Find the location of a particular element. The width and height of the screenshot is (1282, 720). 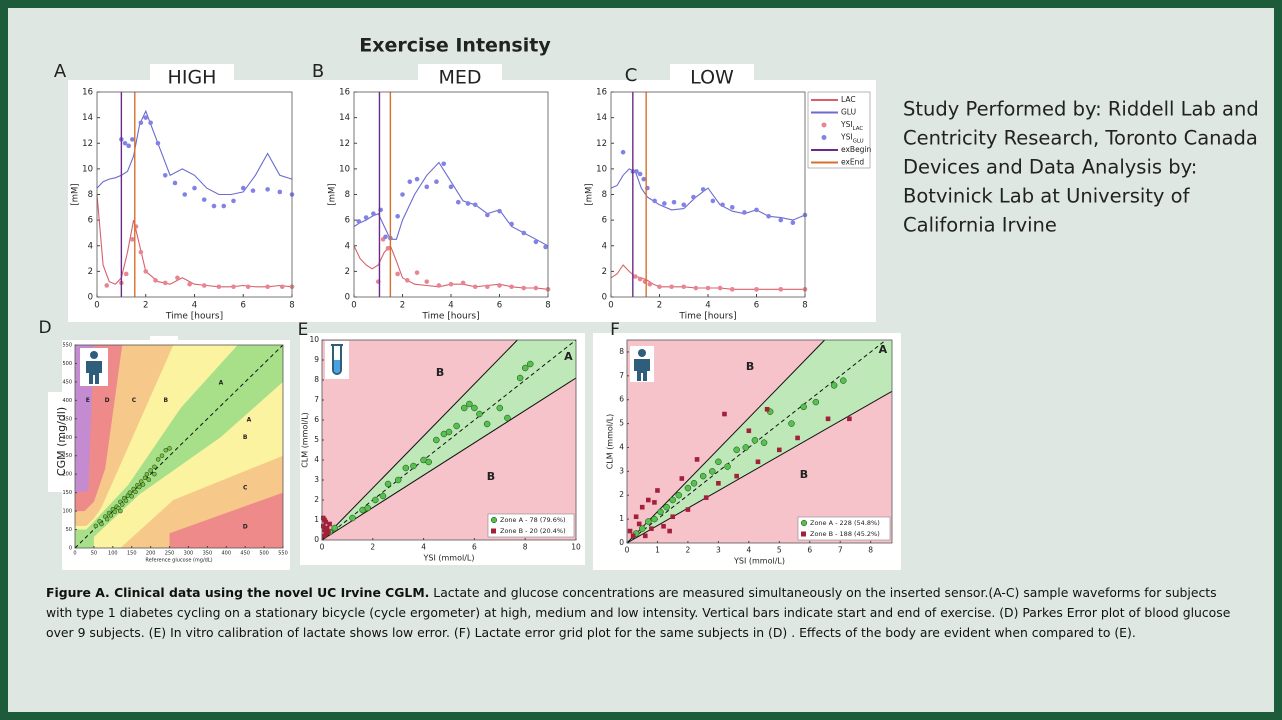

intensity-label: HIGH is located at coordinates (192, 78).